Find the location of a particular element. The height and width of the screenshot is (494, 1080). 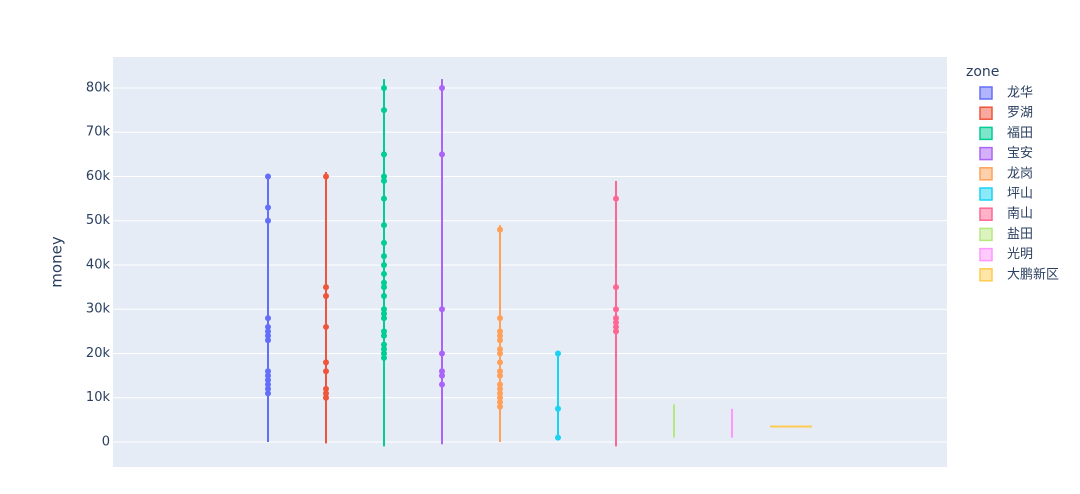

legend-label: 龙岗 is located at coordinates (1020, 173).